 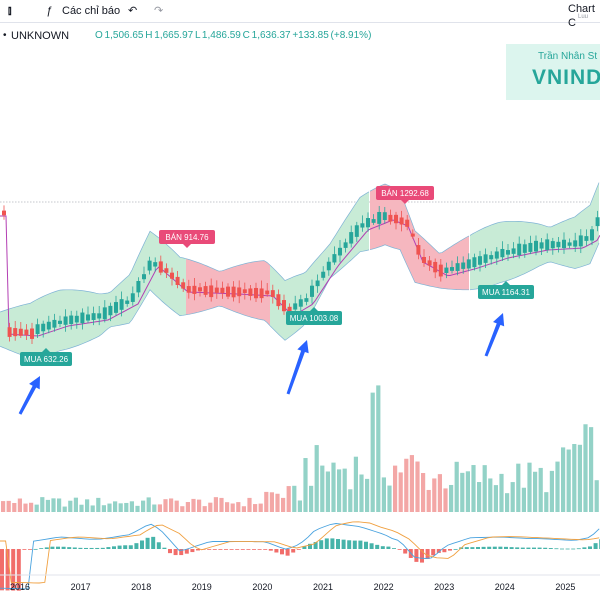 I want to click on undo-icon: ↶, so click(x=133, y=11).